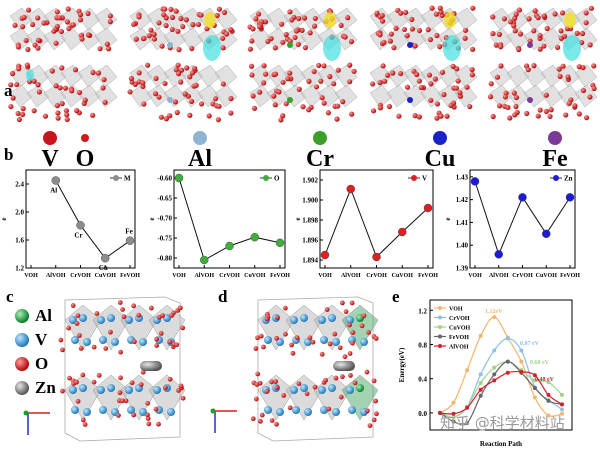 This screenshot has height=450, width=600. I want to click on charge-density-lobe, so click(30, 75).